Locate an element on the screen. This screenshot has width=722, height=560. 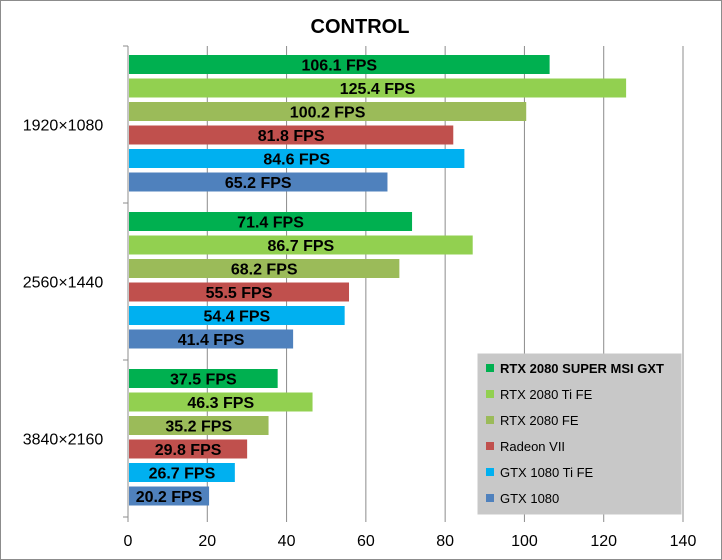
legend-entry: GTX 1080 is located at coordinates (529, 498).